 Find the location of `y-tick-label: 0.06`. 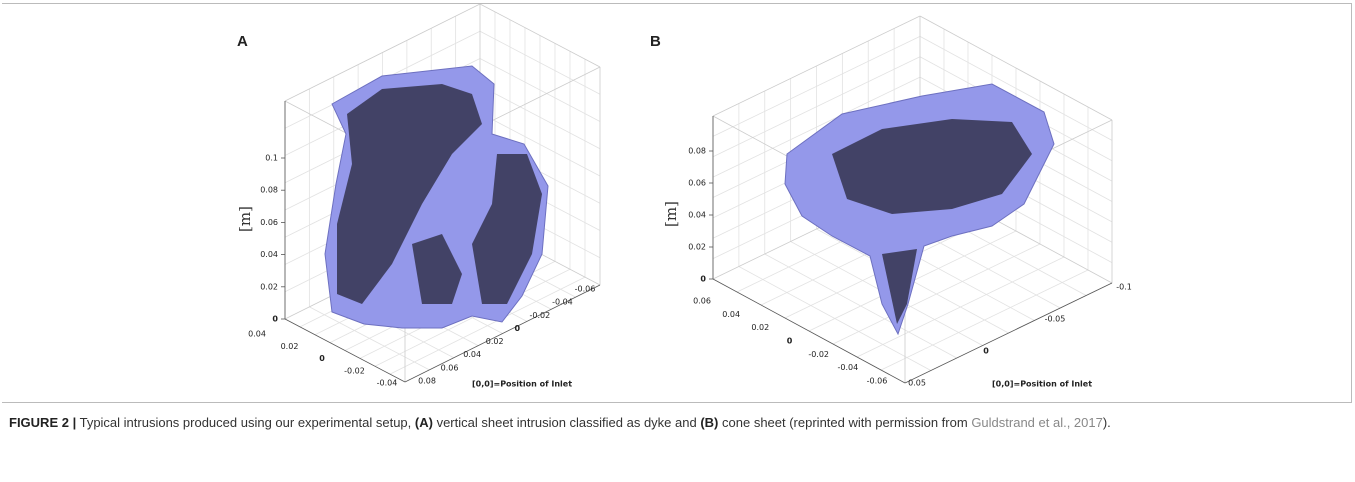

y-tick-label: 0.06 is located at coordinates (450, 367).